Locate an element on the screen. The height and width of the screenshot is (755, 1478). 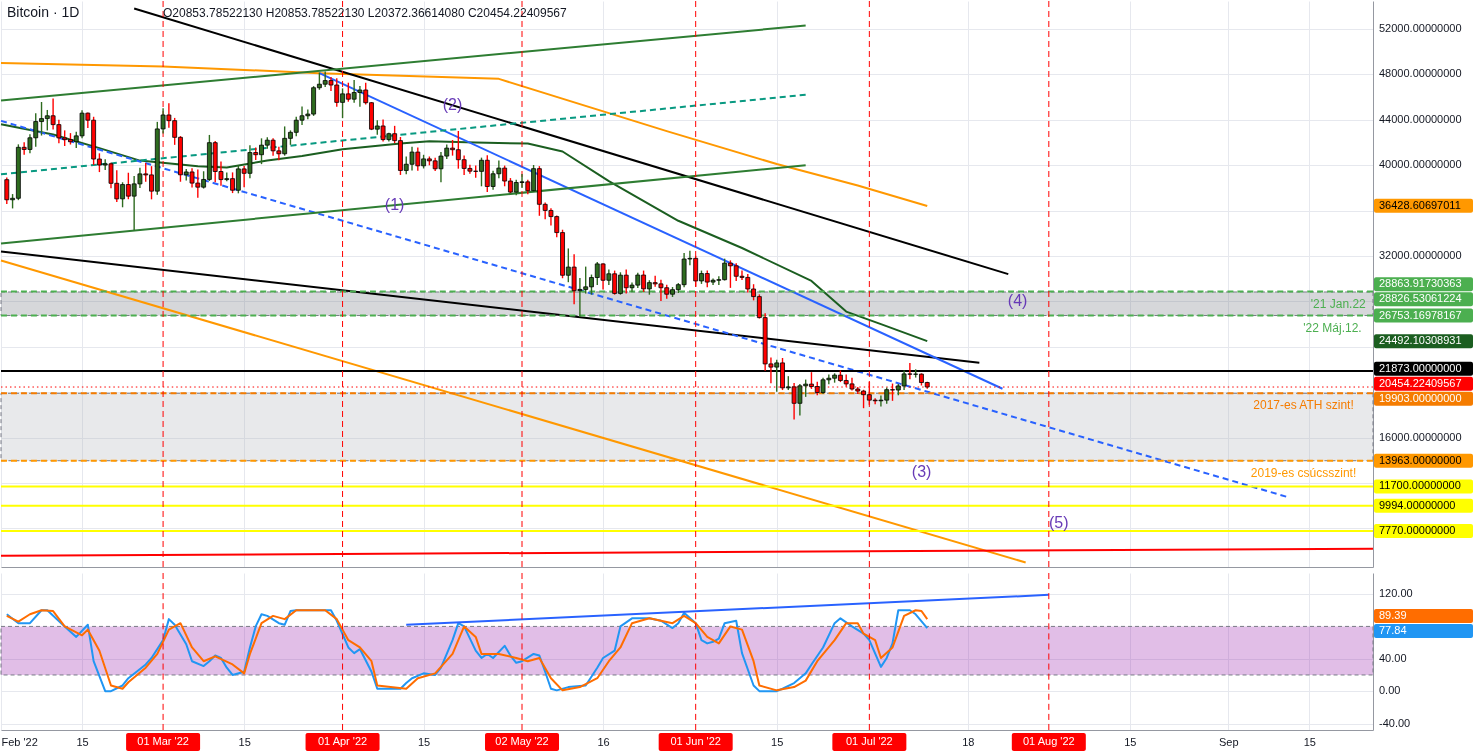
annotation: (4) is located at coordinates (1017, 300).